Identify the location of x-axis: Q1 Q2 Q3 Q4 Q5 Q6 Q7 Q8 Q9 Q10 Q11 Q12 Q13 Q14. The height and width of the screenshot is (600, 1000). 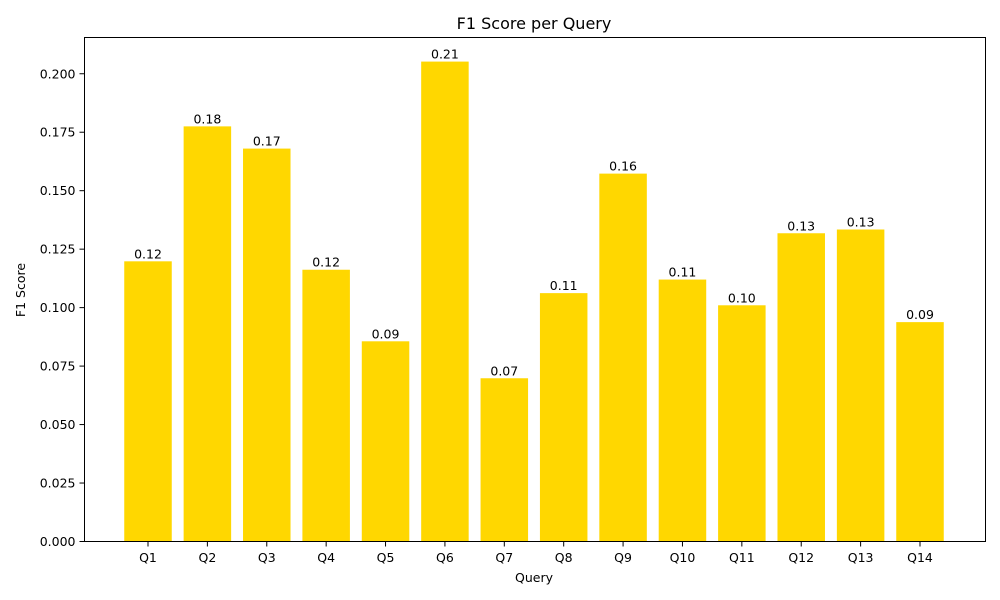
(536, 553).